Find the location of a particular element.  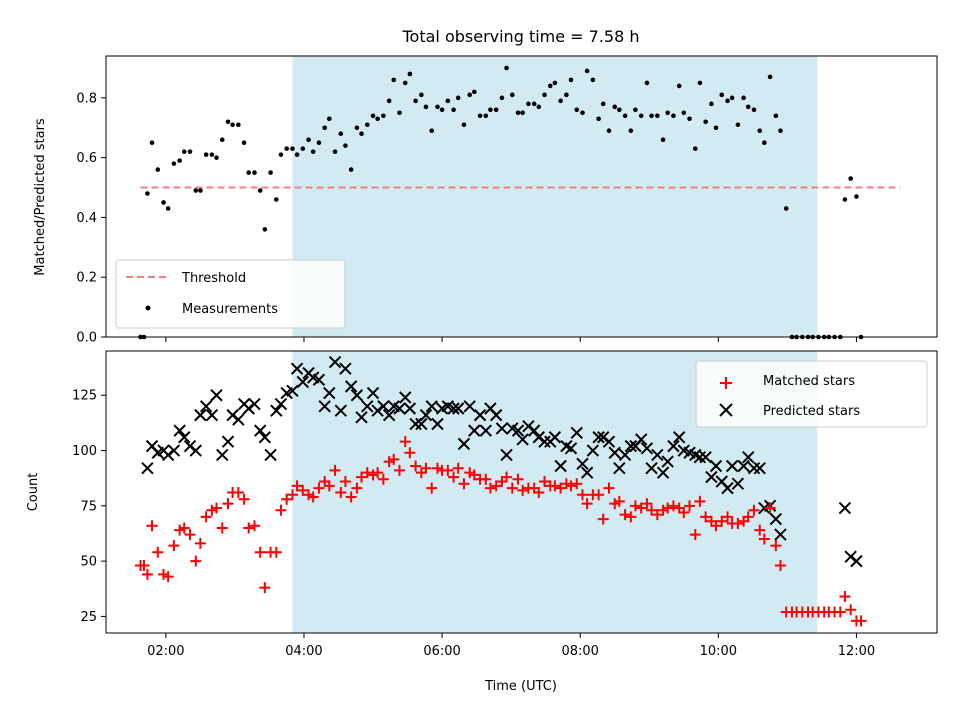

legend-threshold-label: Threshold is located at coordinates (213, 278).